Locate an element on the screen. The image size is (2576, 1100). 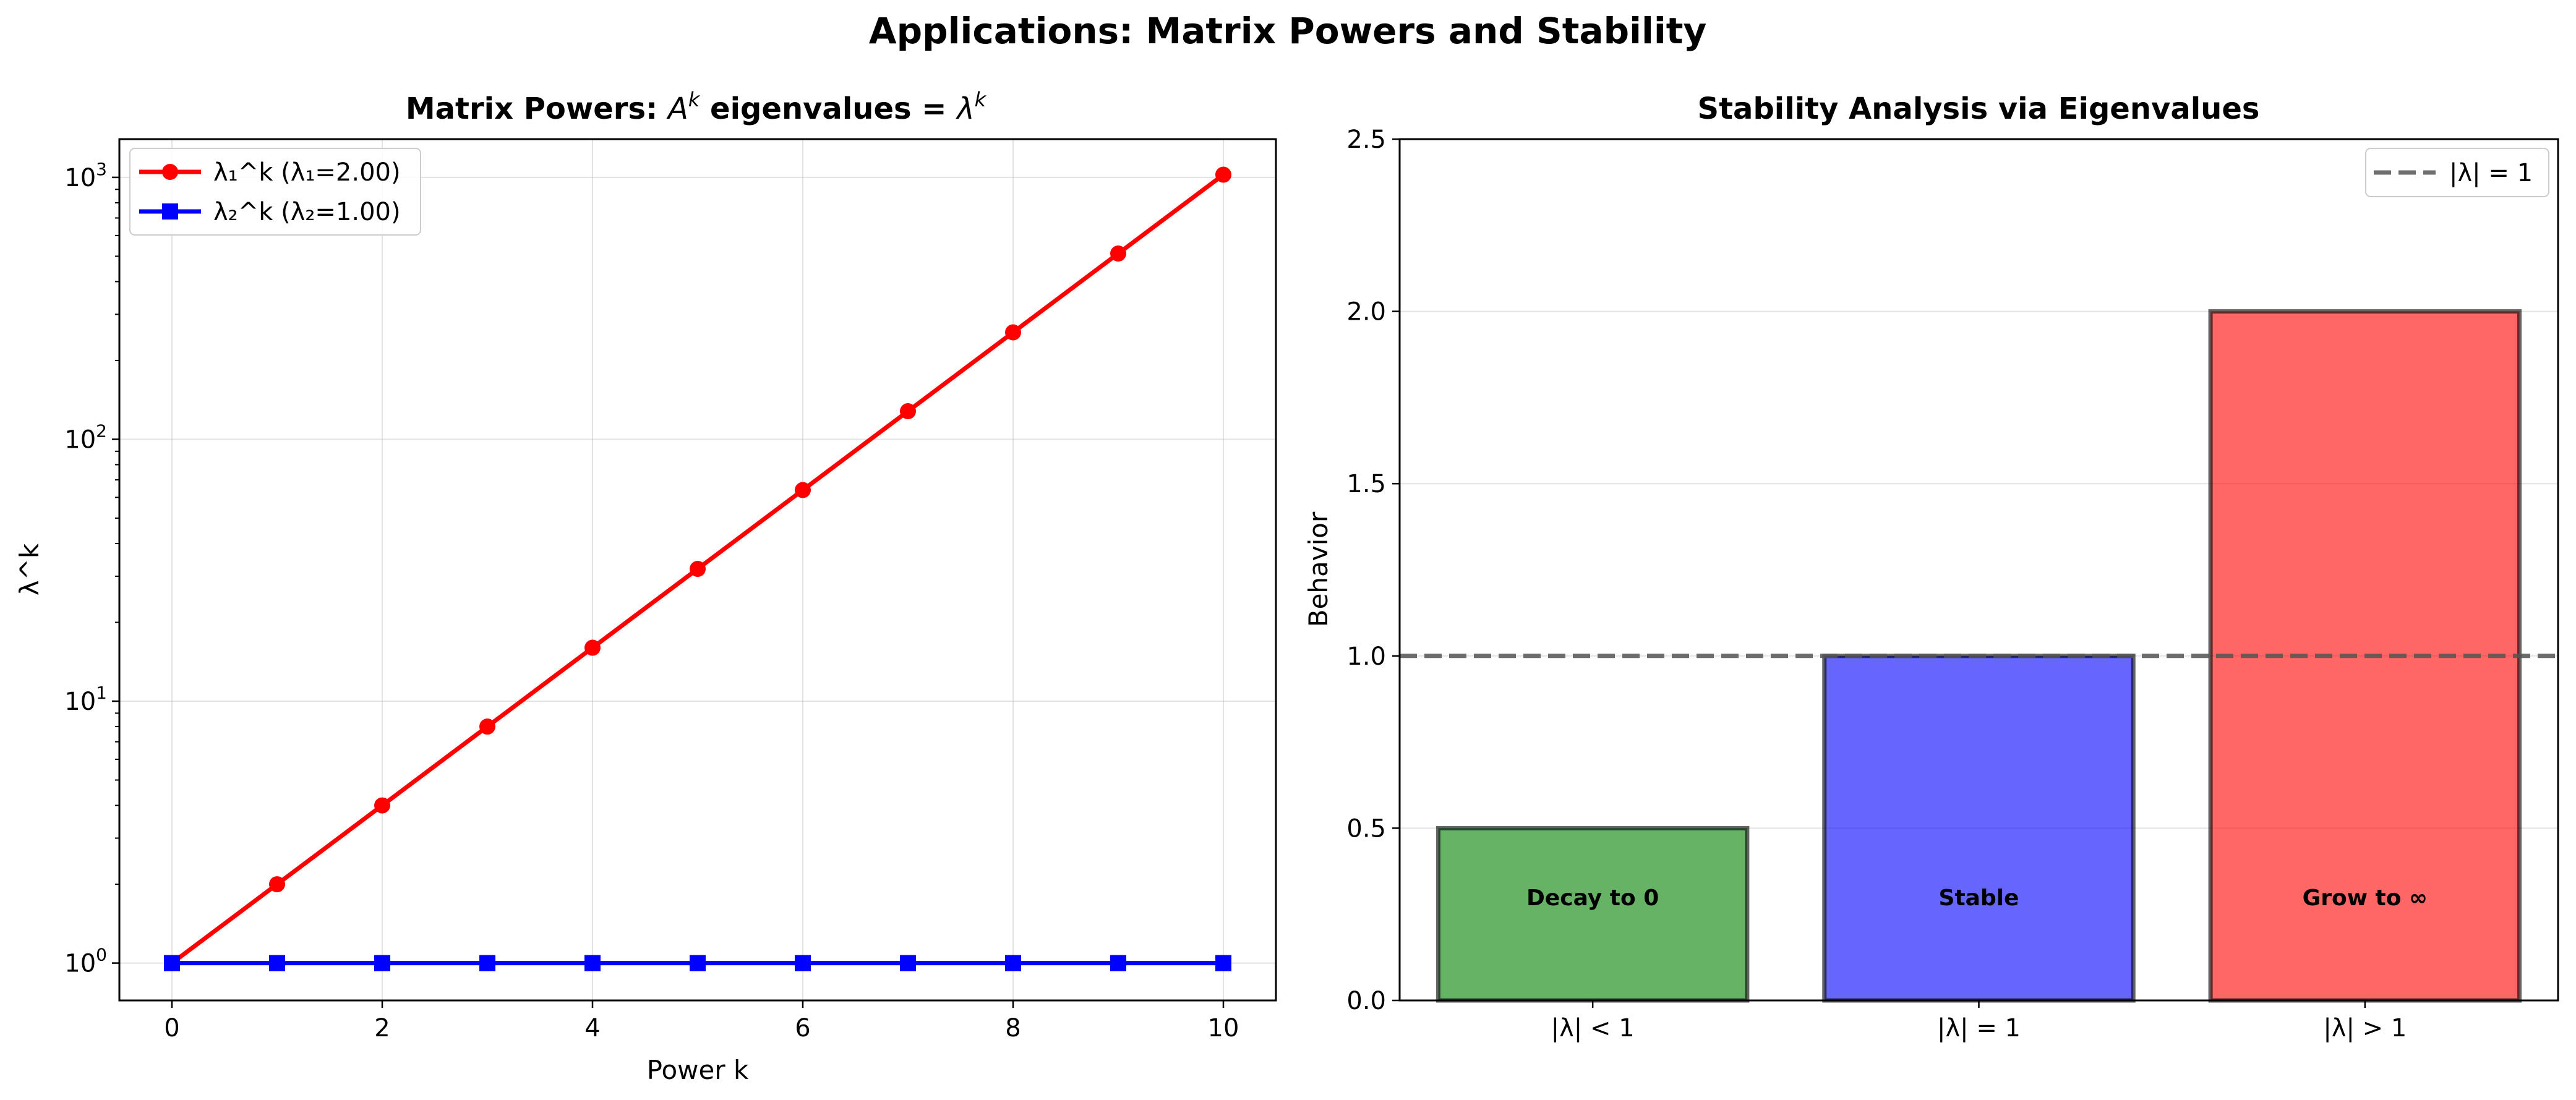
left-title-sup-1: k is located at coordinates (694, 99).